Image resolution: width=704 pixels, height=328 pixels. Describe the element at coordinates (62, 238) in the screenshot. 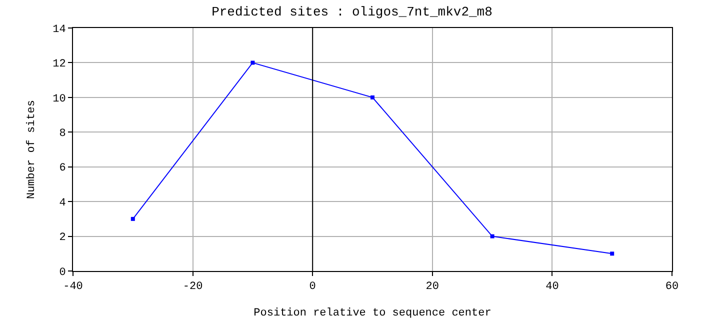

I see `y-tick-label: 2` at that location.